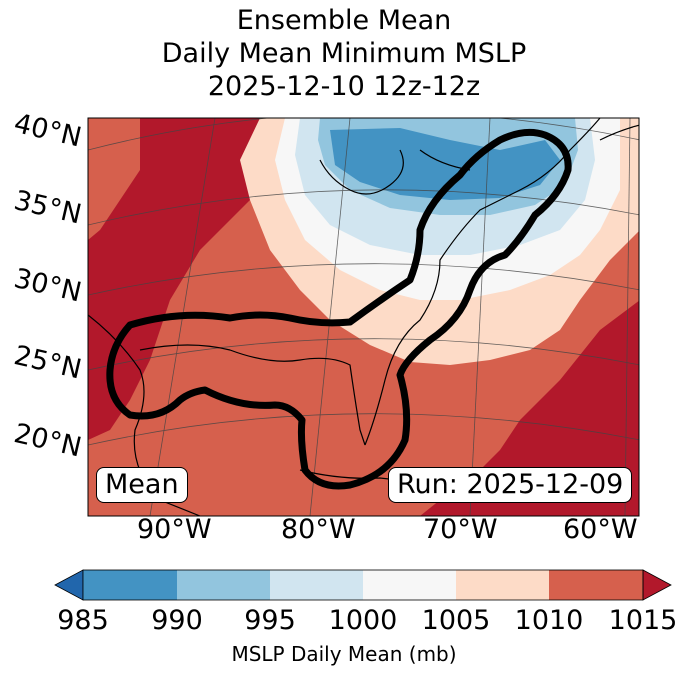 This screenshot has width=688, height=674. Describe the element at coordinates (83, 620) in the screenshot. I see `colorbar-tick-985: 985` at that location.